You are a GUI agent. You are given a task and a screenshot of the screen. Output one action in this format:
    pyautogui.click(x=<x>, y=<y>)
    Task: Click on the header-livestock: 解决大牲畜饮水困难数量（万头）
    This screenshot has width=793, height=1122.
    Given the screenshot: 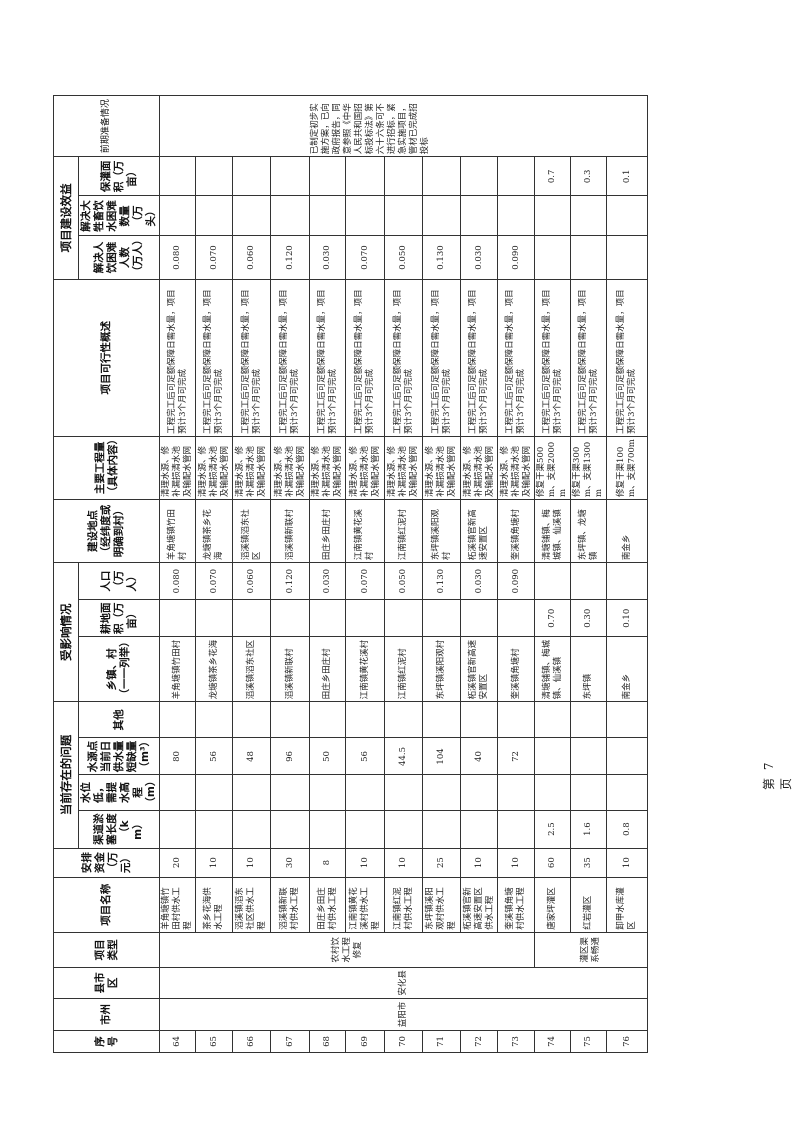 What is the action you would take?
    pyautogui.click(x=119, y=215)
    